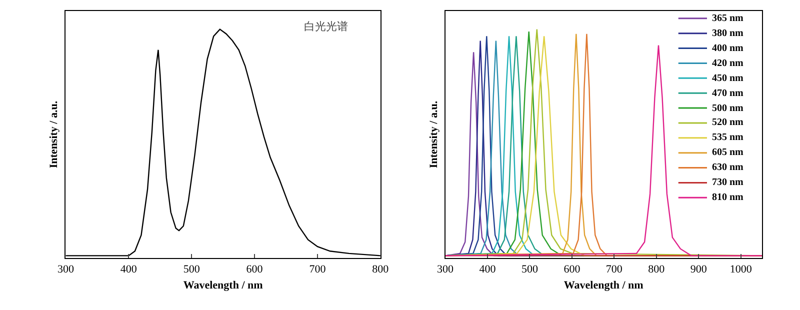 This screenshot has height=310, width=800. I want to click on legend-label: 520 nm, so click(728, 122).